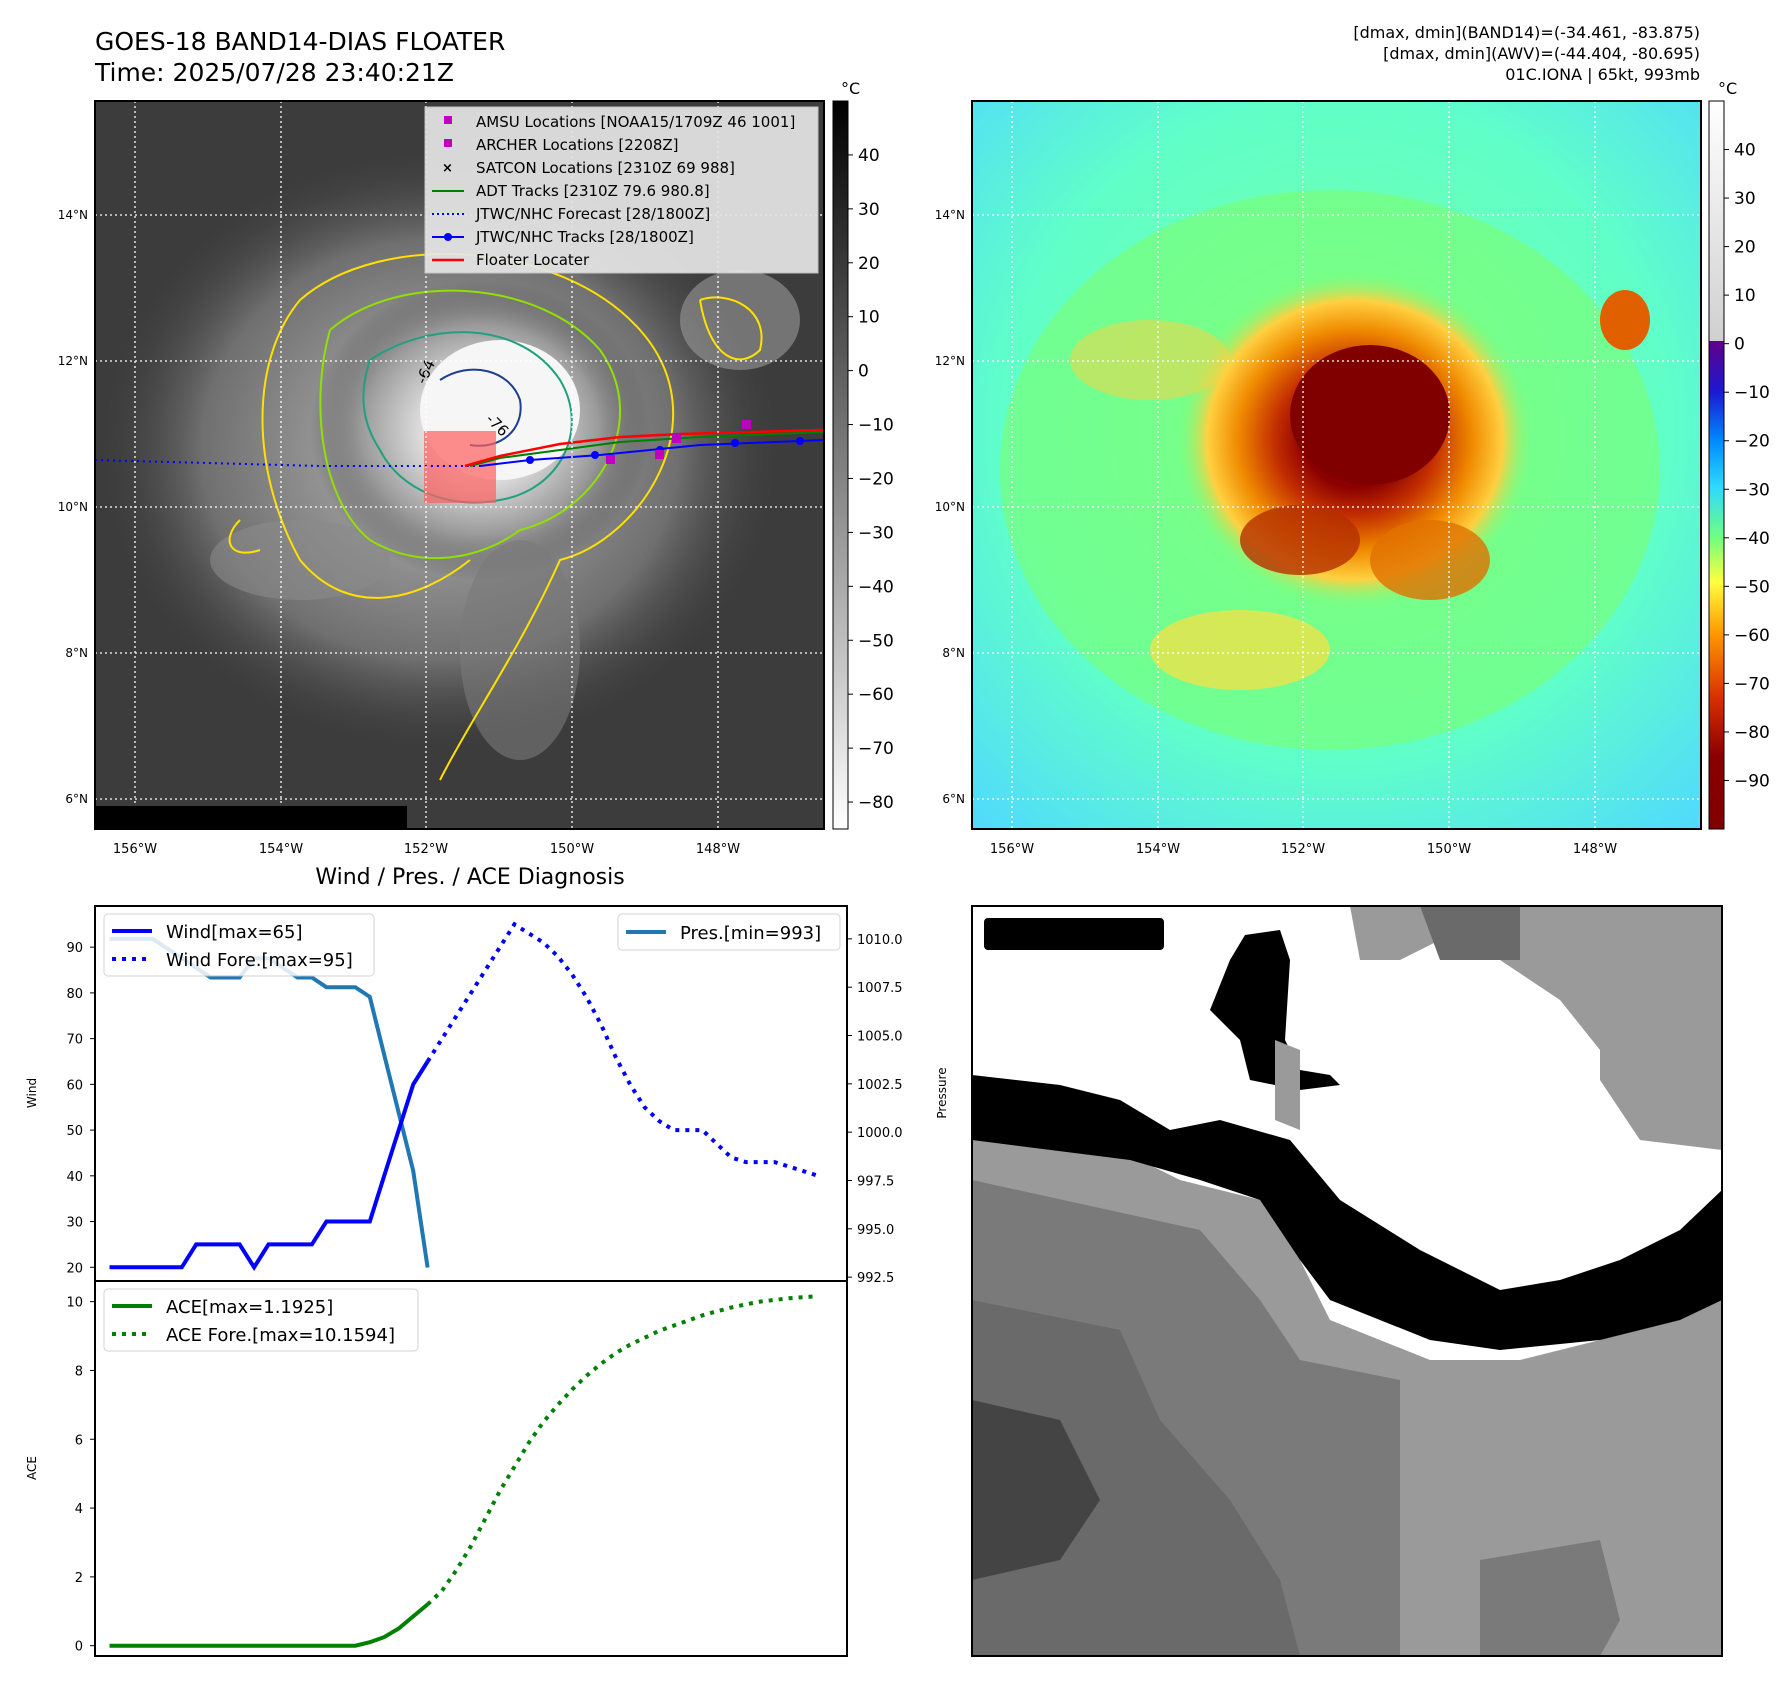 This screenshot has width=1788, height=1690. I want to click on pressure-y-tick-label: 1002.5, so click(880, 1085).